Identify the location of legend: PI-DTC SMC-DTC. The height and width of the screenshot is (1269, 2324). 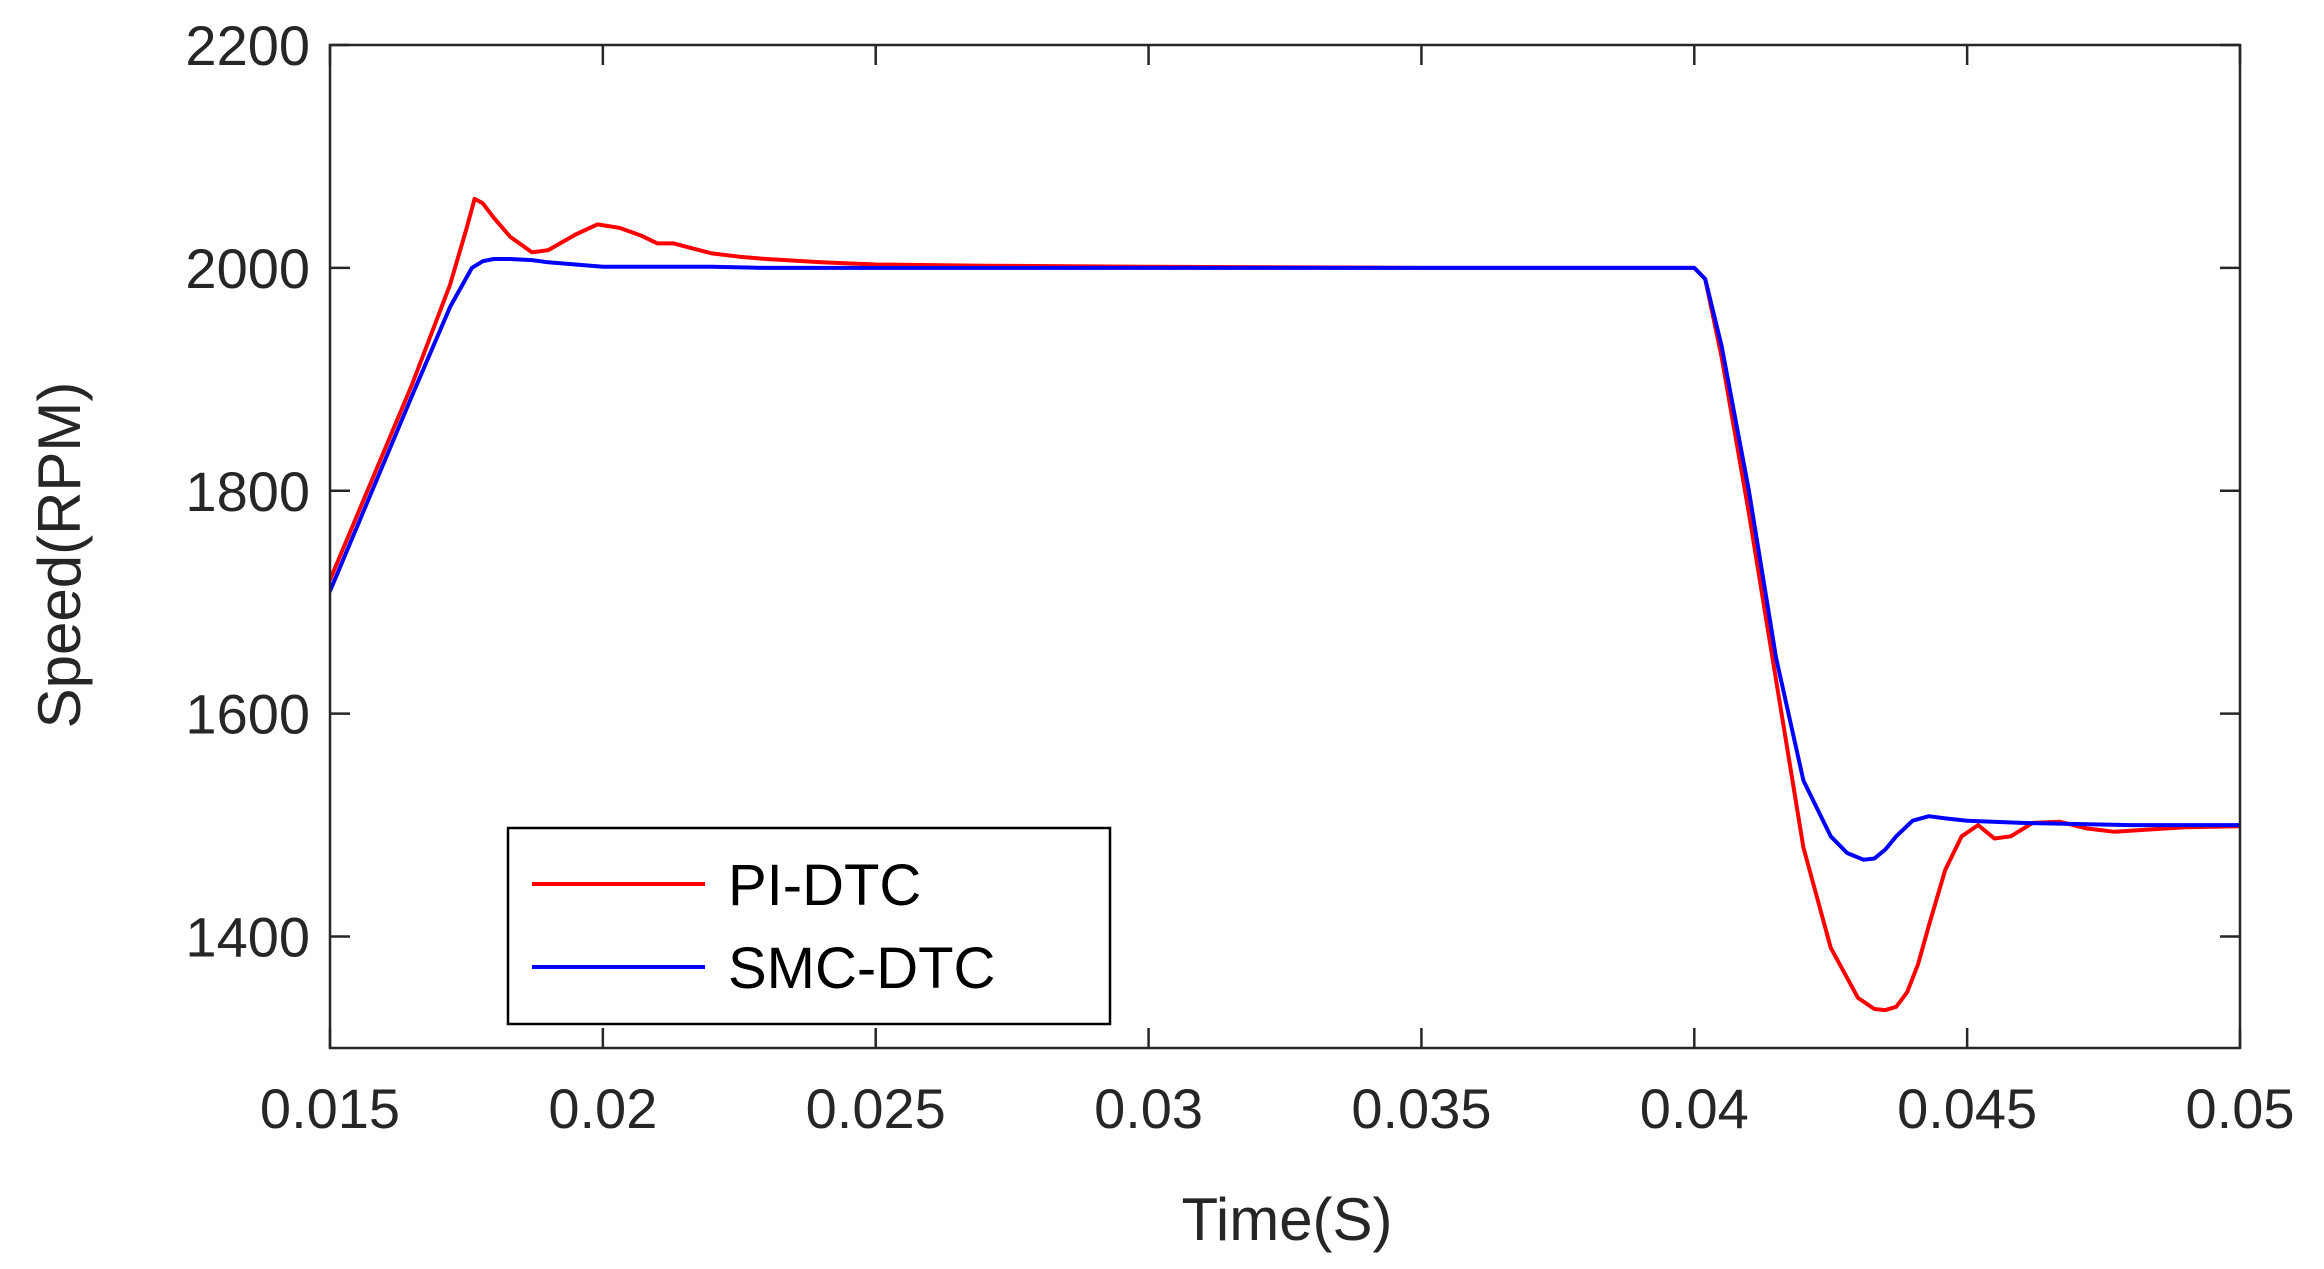
(809, 926).